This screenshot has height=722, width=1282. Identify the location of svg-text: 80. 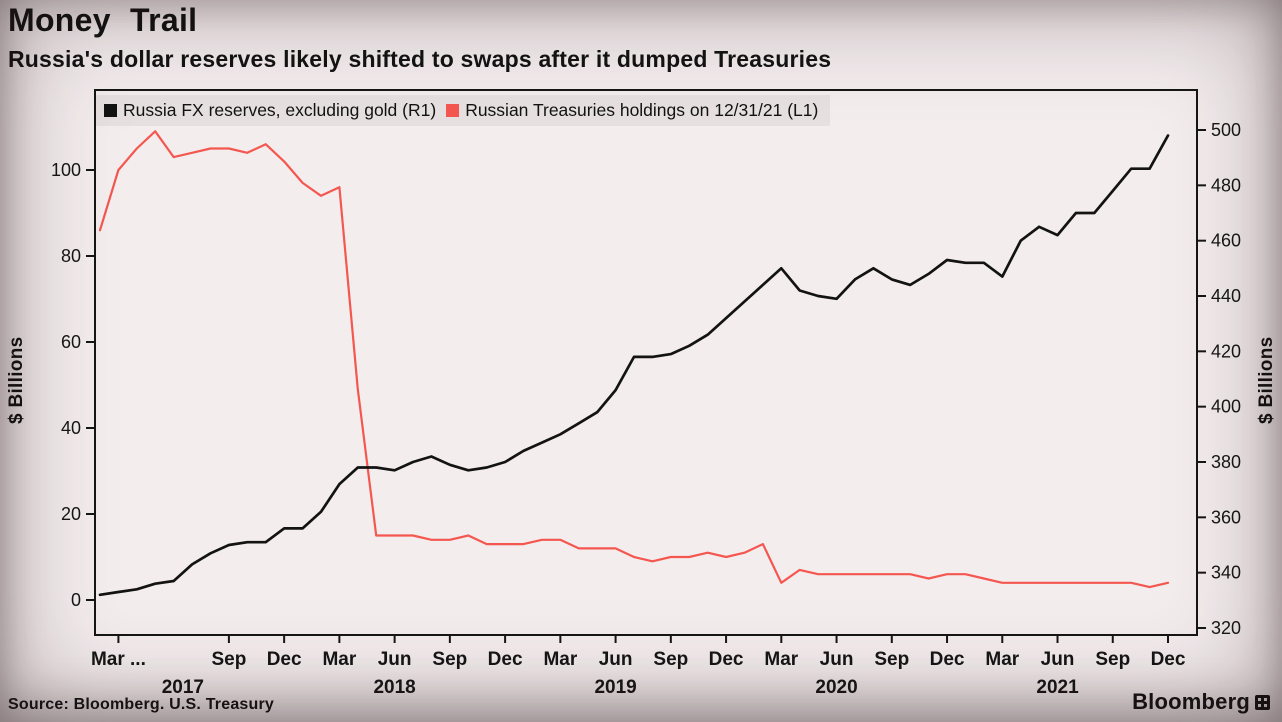
(71, 256).